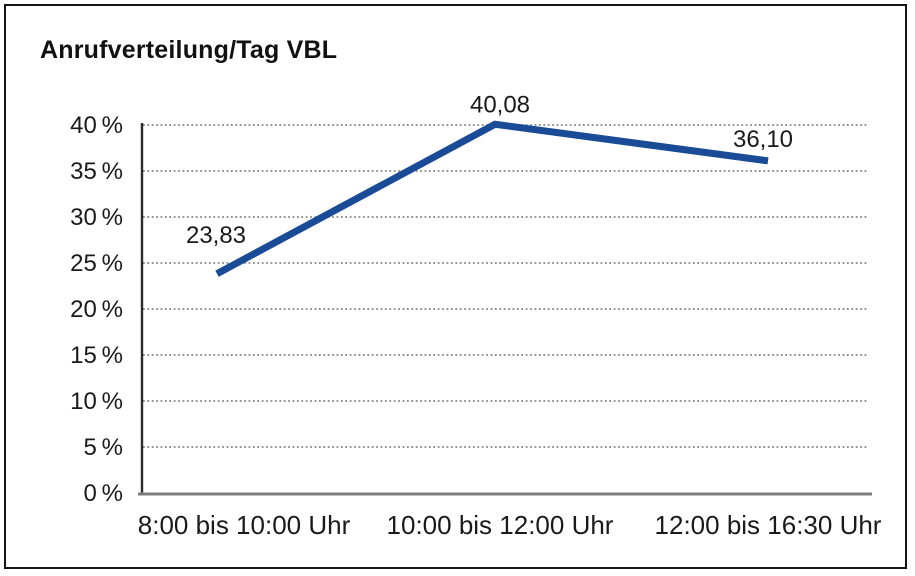 This screenshot has height=576, width=915. What do you see at coordinates (216, 235) in the screenshot?
I see `data-point-label: 23,83` at bounding box center [216, 235].